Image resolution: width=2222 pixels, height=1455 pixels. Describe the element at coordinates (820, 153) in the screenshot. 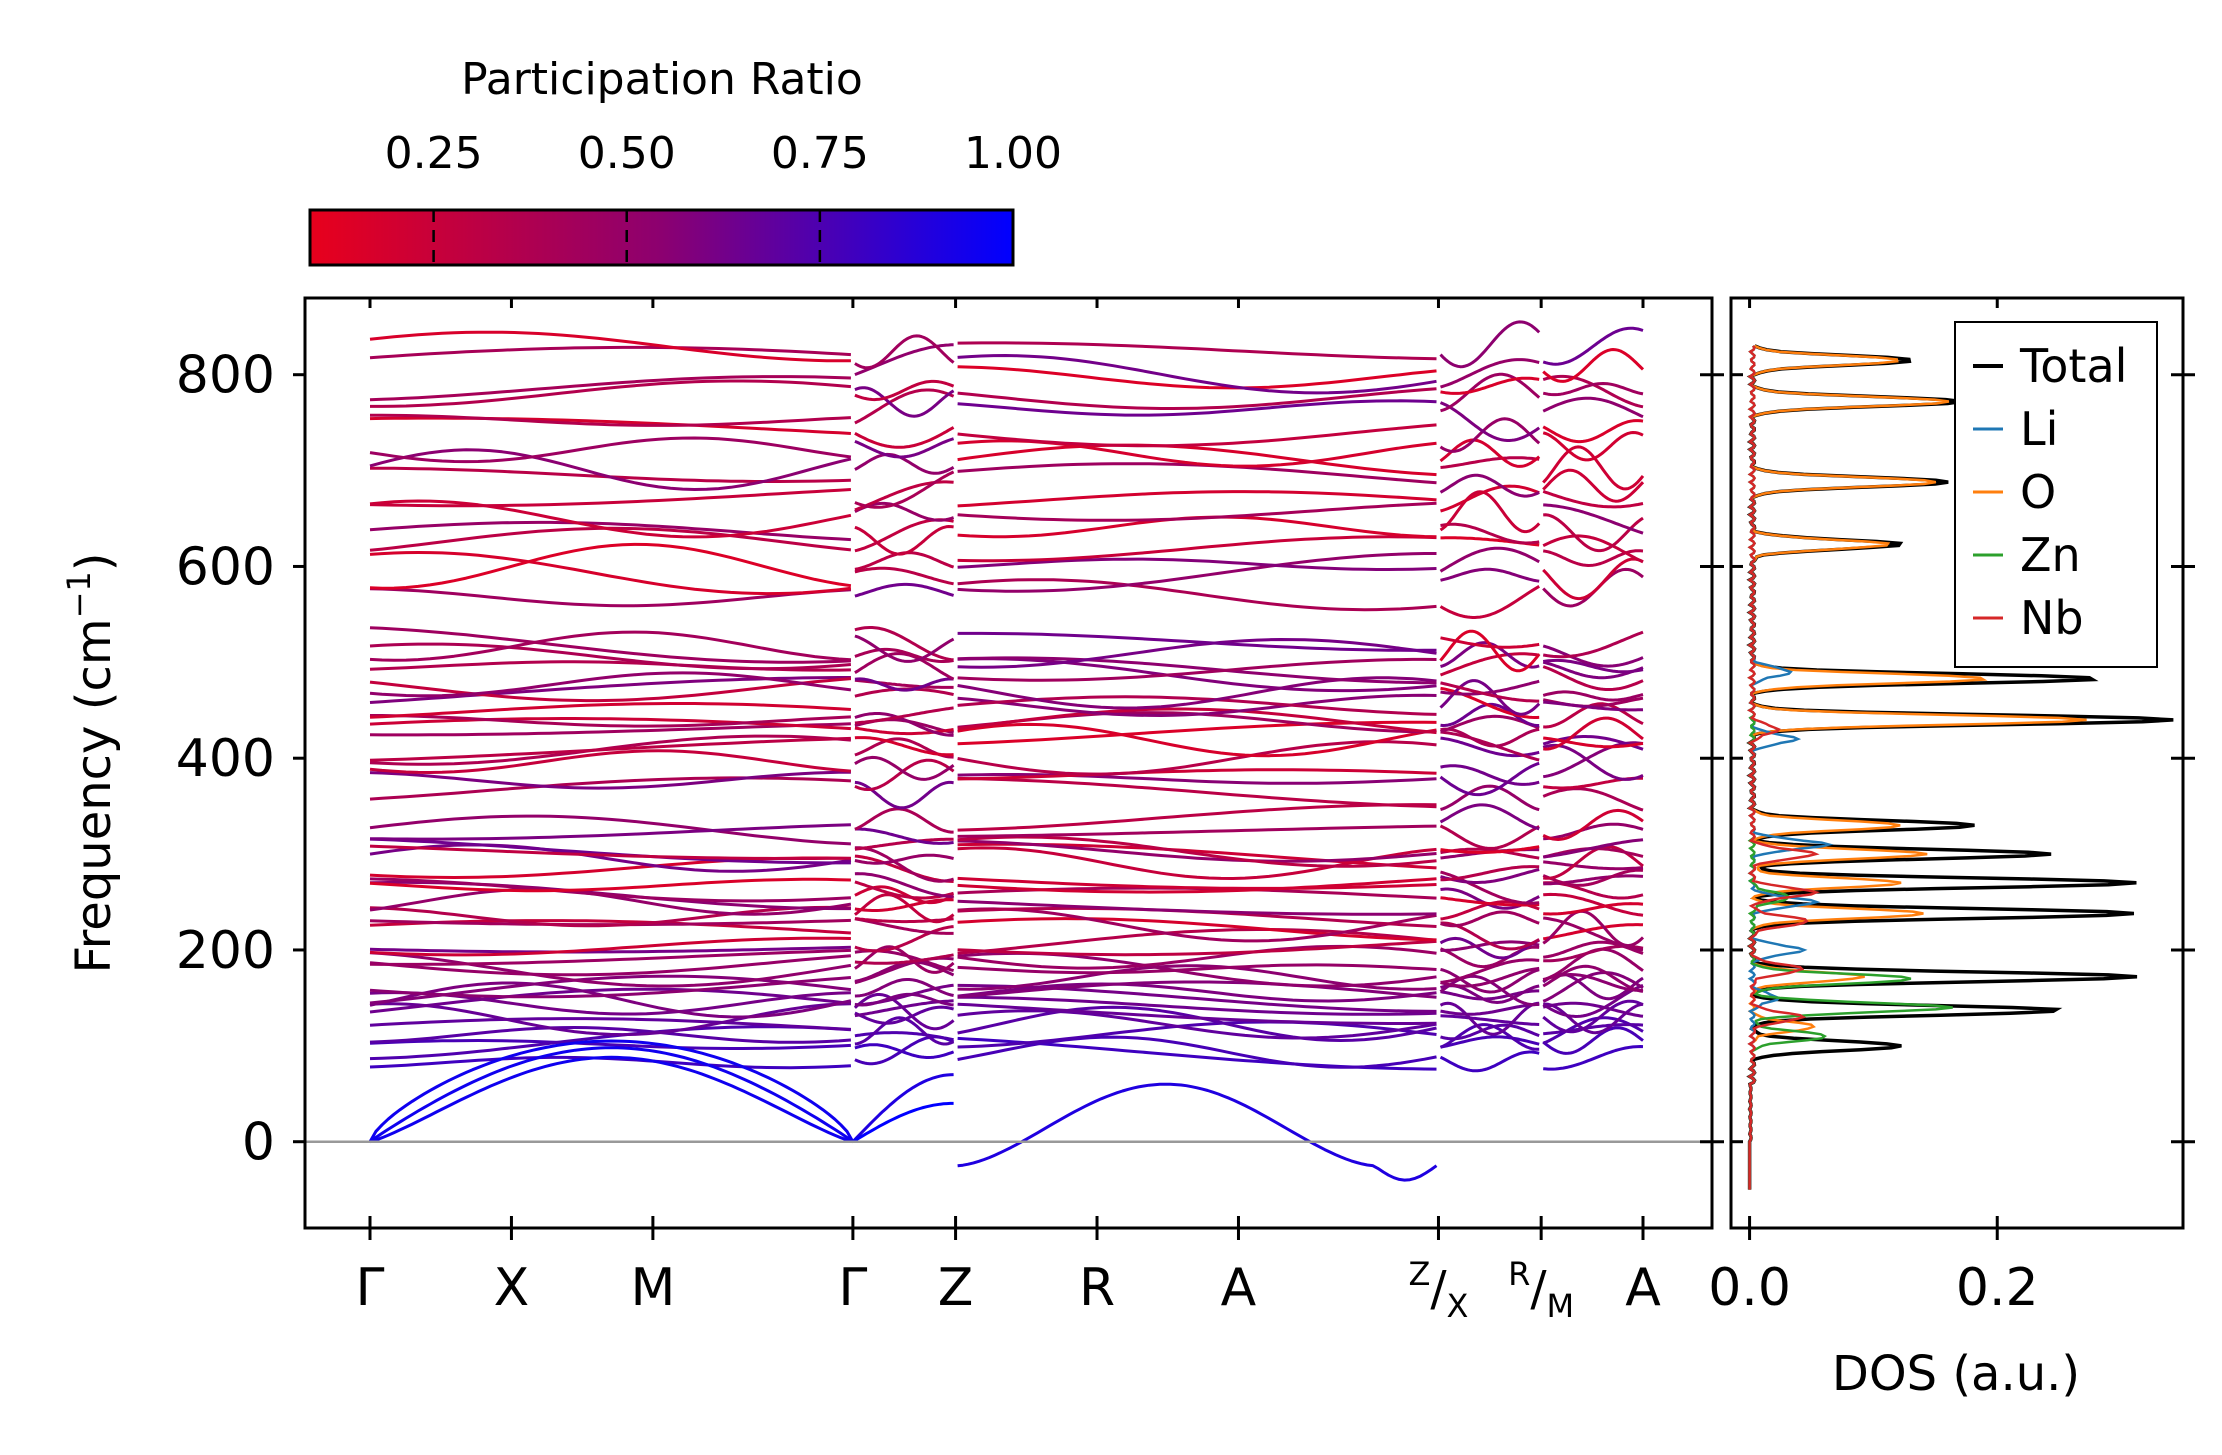

I see `colorbar-tick-label: 0.75` at that location.